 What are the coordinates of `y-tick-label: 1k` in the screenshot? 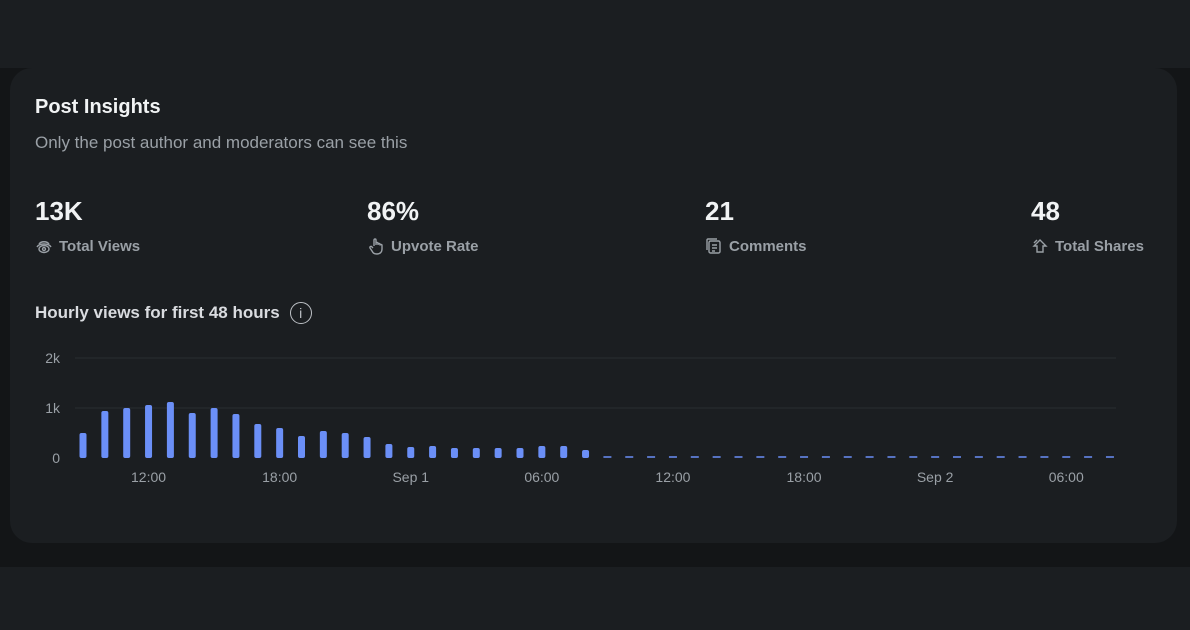 It's located at (53, 408).